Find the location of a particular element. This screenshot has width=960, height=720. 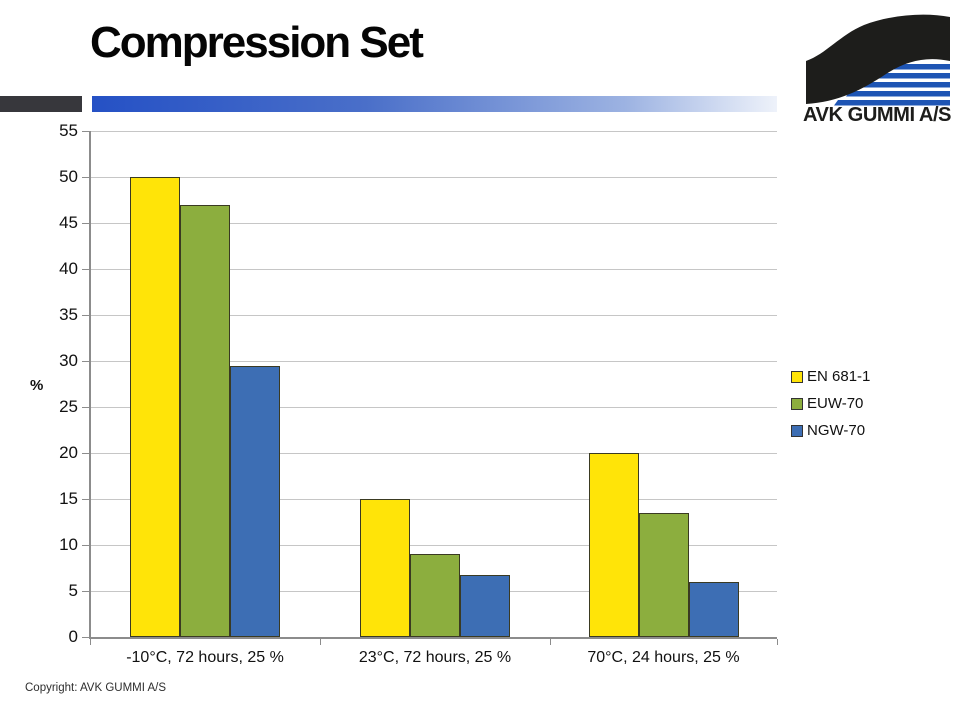

y-tick-label: 50 is located at coordinates (68, 176).